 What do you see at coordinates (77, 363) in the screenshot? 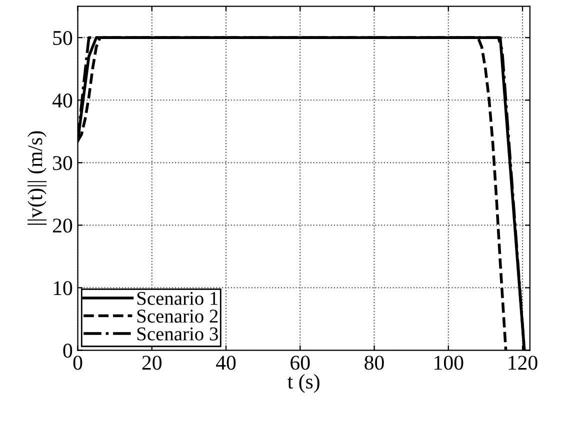
I see `x-tick-label: 0` at bounding box center [77, 363].